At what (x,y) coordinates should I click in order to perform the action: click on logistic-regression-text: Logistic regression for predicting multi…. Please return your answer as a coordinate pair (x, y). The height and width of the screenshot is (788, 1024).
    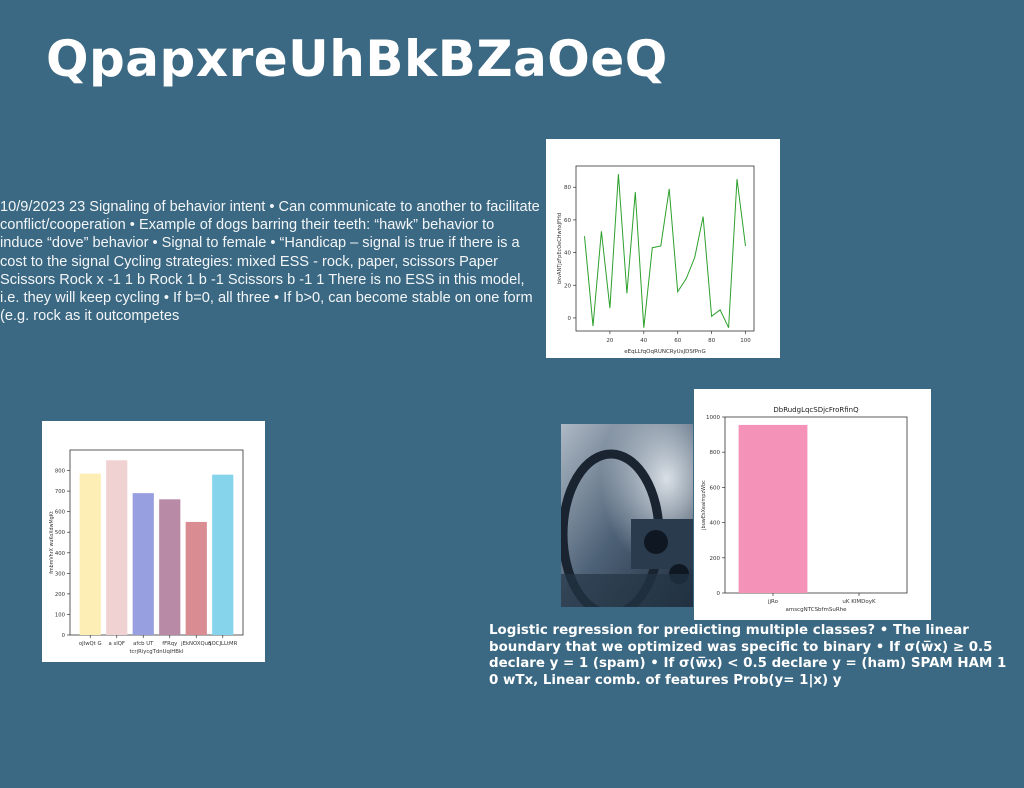
    Looking at the image, I should click on (748, 655).